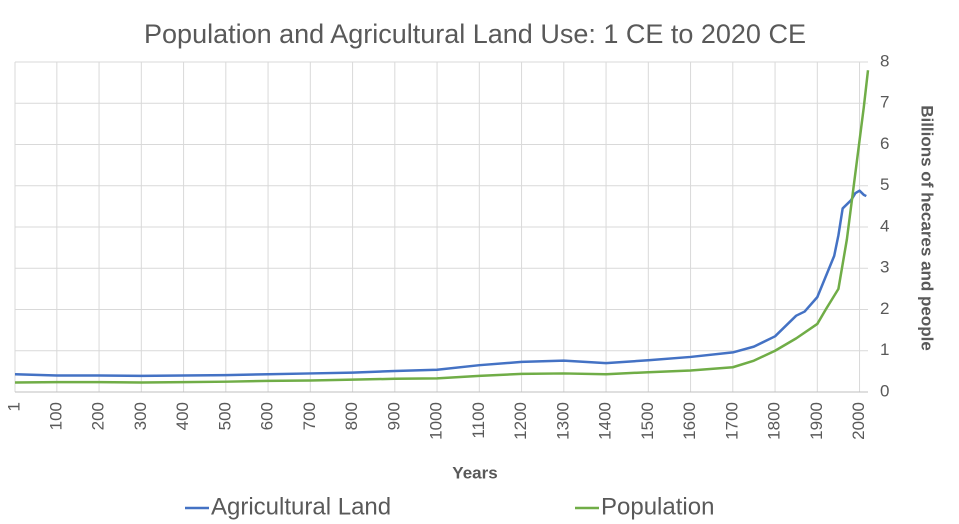 The height and width of the screenshot is (524, 959). What do you see at coordinates (884, 184) in the screenshot?
I see `y-tick-label: 5` at bounding box center [884, 184].